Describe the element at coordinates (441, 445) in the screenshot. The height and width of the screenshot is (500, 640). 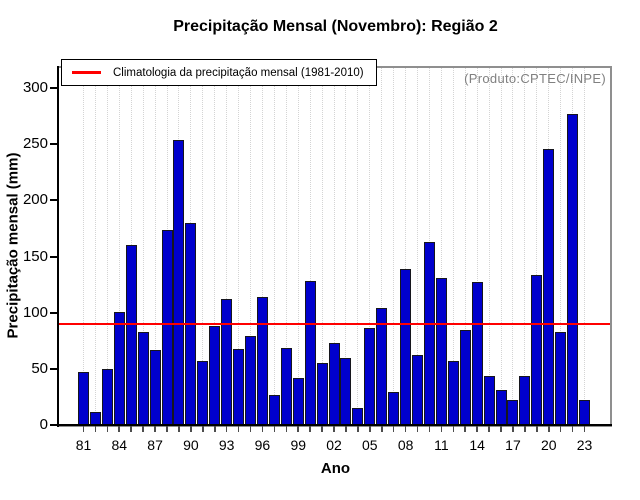
I see `x-tick-label: 11` at that location.